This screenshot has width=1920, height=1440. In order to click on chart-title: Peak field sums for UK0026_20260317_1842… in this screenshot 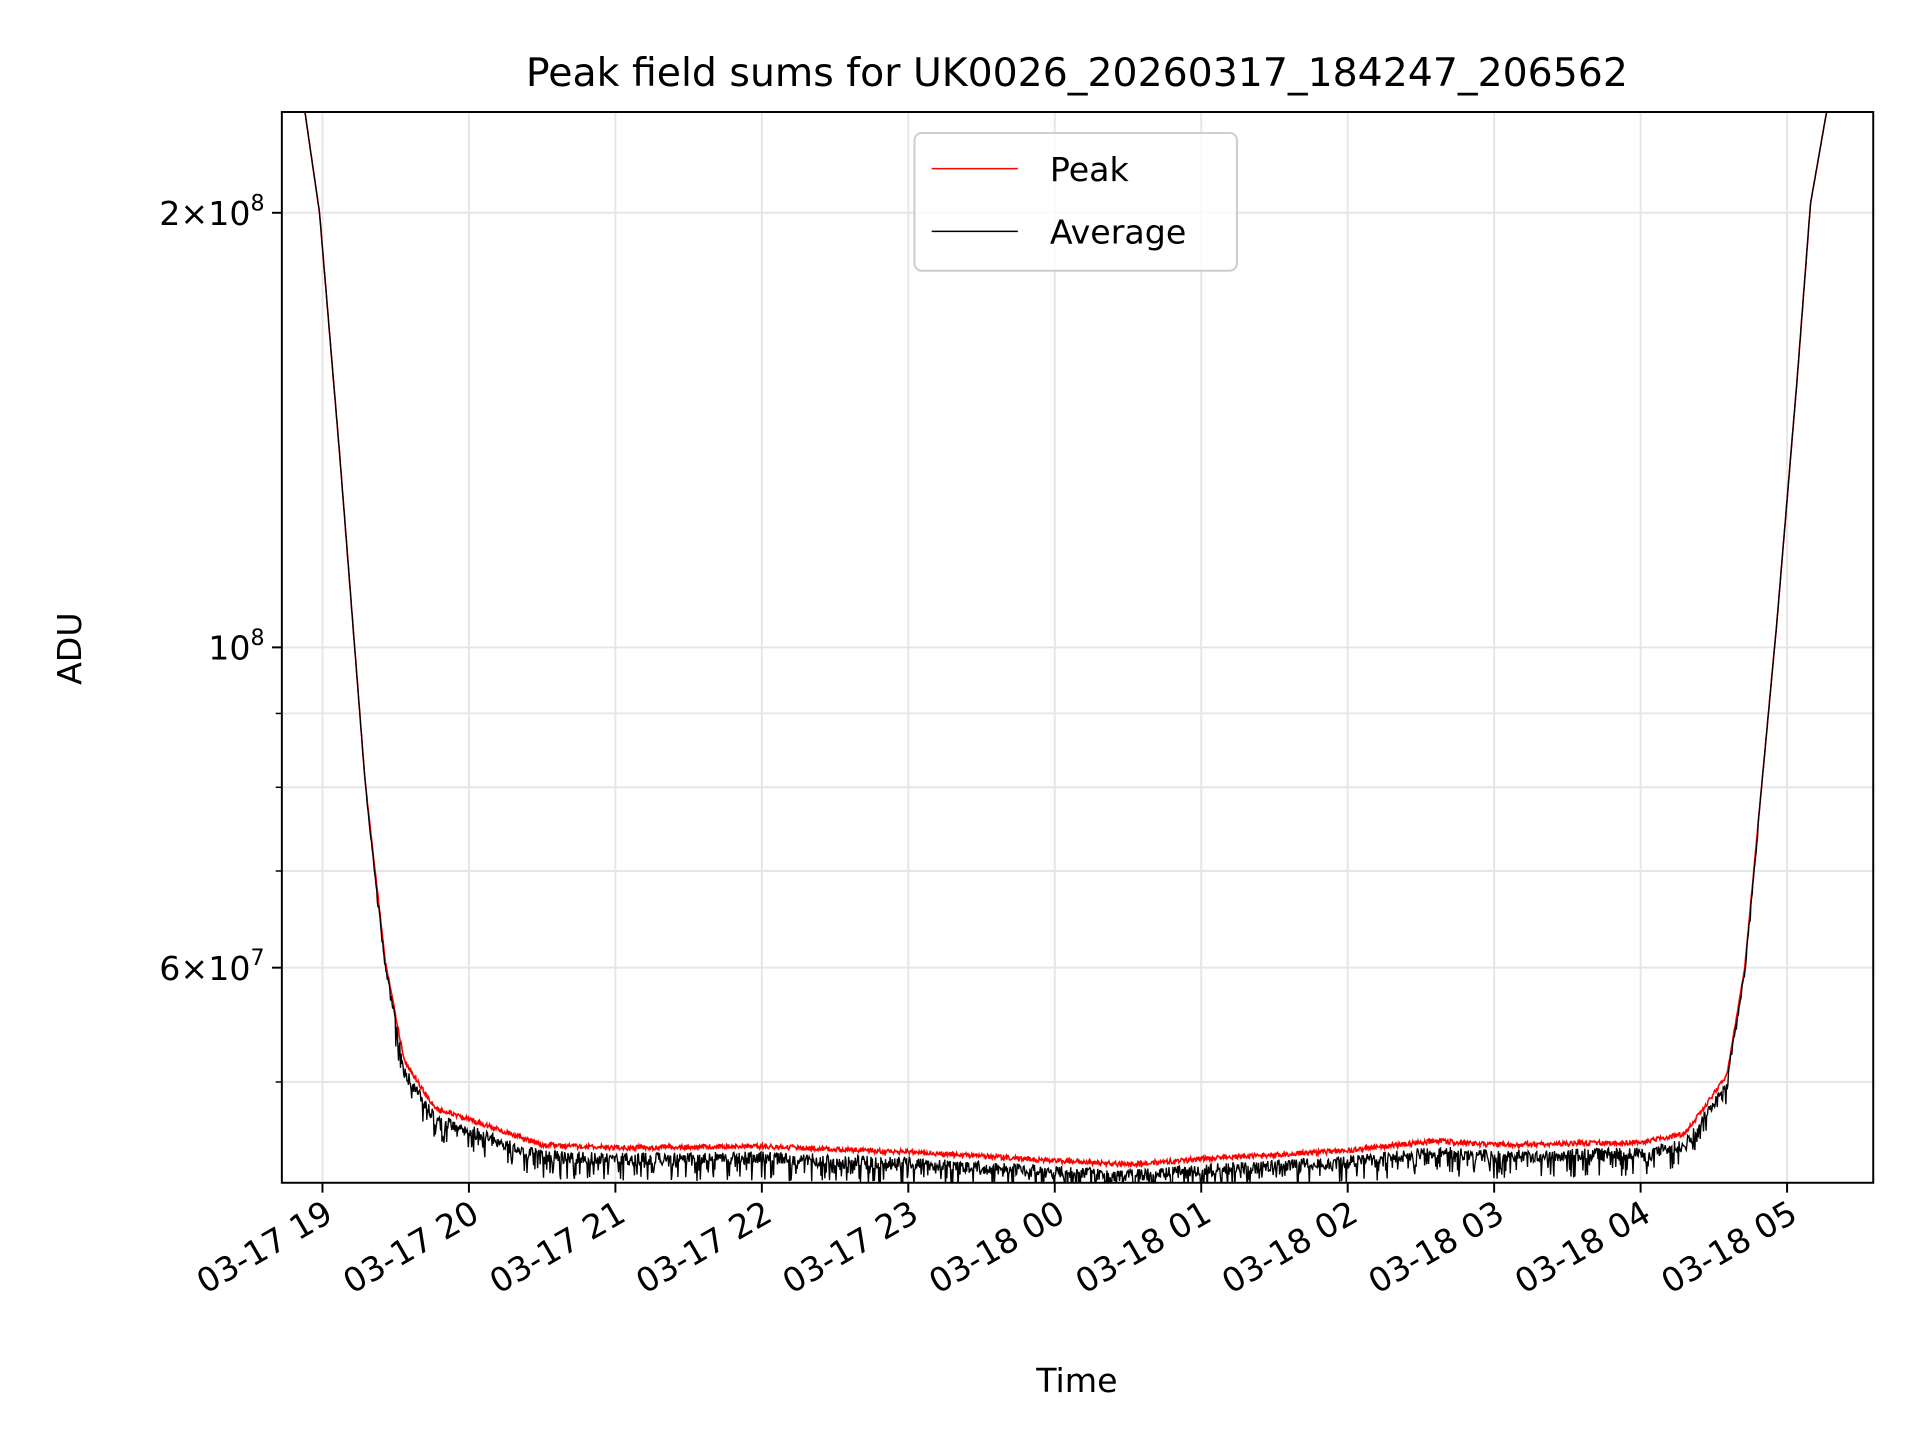, I will do `click(1077, 73)`.